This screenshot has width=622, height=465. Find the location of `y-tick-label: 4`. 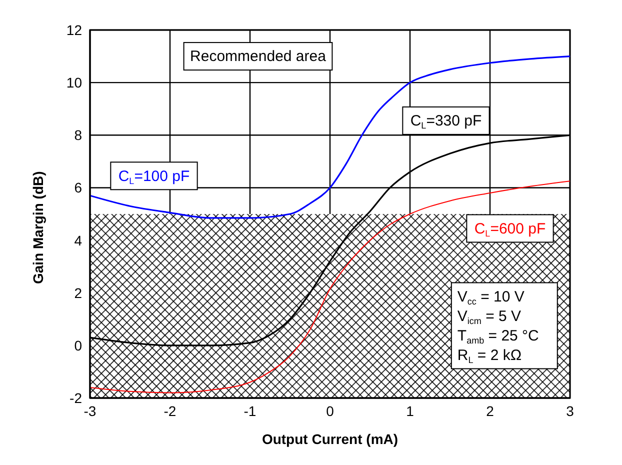

y-tick-label: 4 is located at coordinates (78, 240).